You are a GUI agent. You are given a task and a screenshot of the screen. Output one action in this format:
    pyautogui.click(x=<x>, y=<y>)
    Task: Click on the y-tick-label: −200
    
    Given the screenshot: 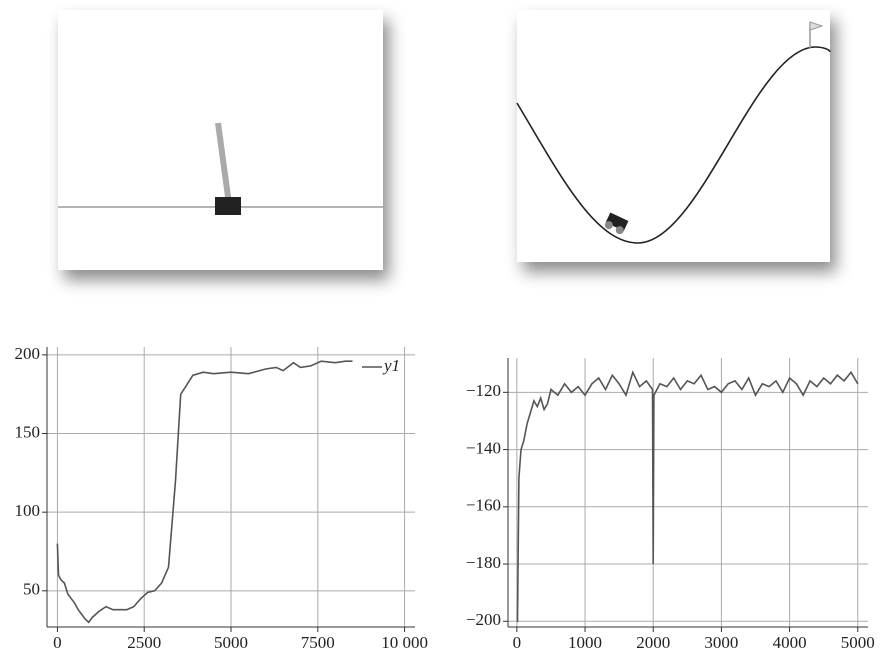 What is the action you would take?
    pyautogui.click(x=483, y=619)
    